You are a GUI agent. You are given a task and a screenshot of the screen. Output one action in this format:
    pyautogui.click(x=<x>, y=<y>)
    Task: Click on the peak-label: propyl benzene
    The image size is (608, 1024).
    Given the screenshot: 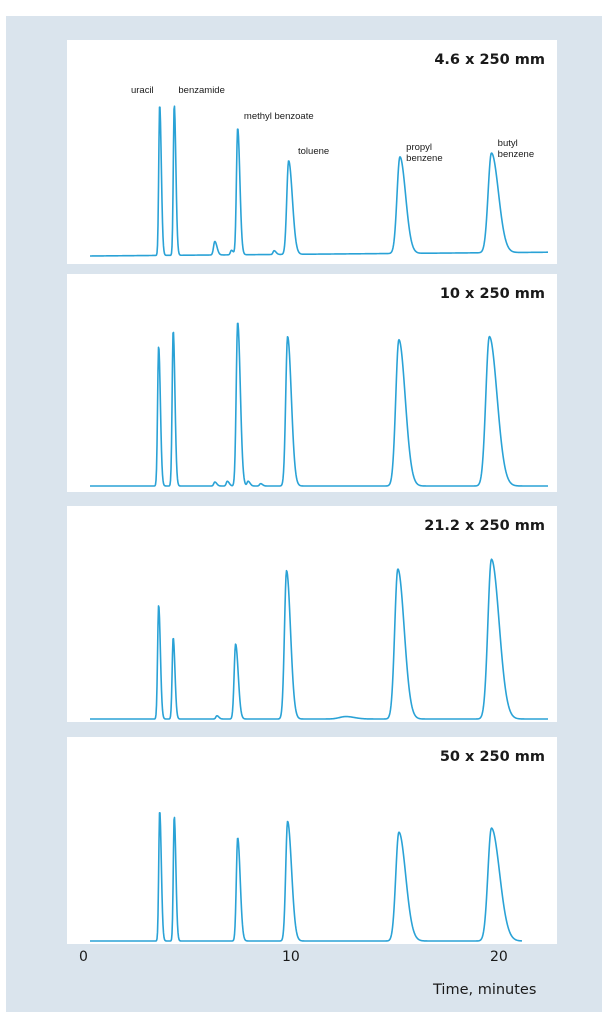 What is the action you would take?
    pyautogui.click(x=424, y=153)
    